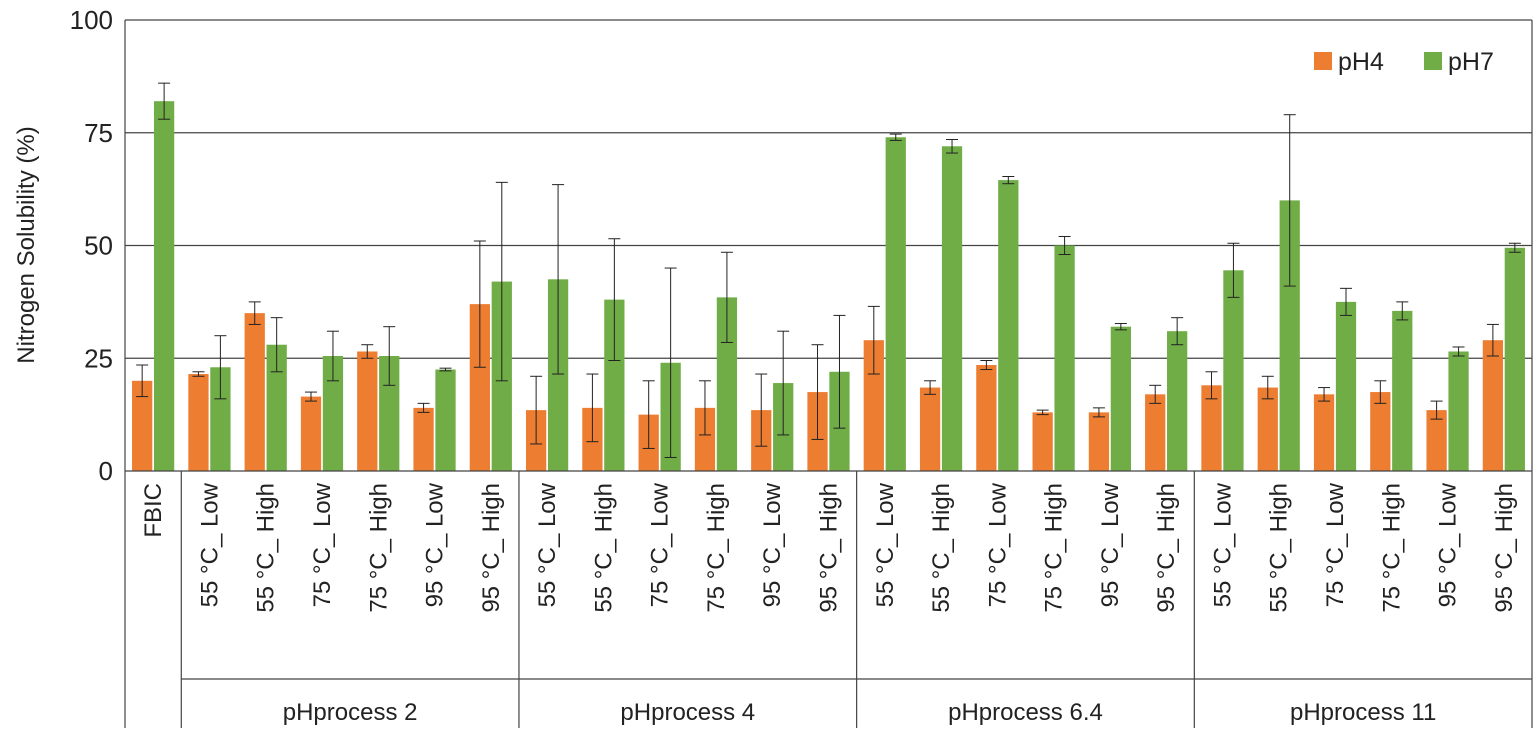 The height and width of the screenshot is (733, 1538). I want to click on legend: pH4 pH7, so click(1404, 62).